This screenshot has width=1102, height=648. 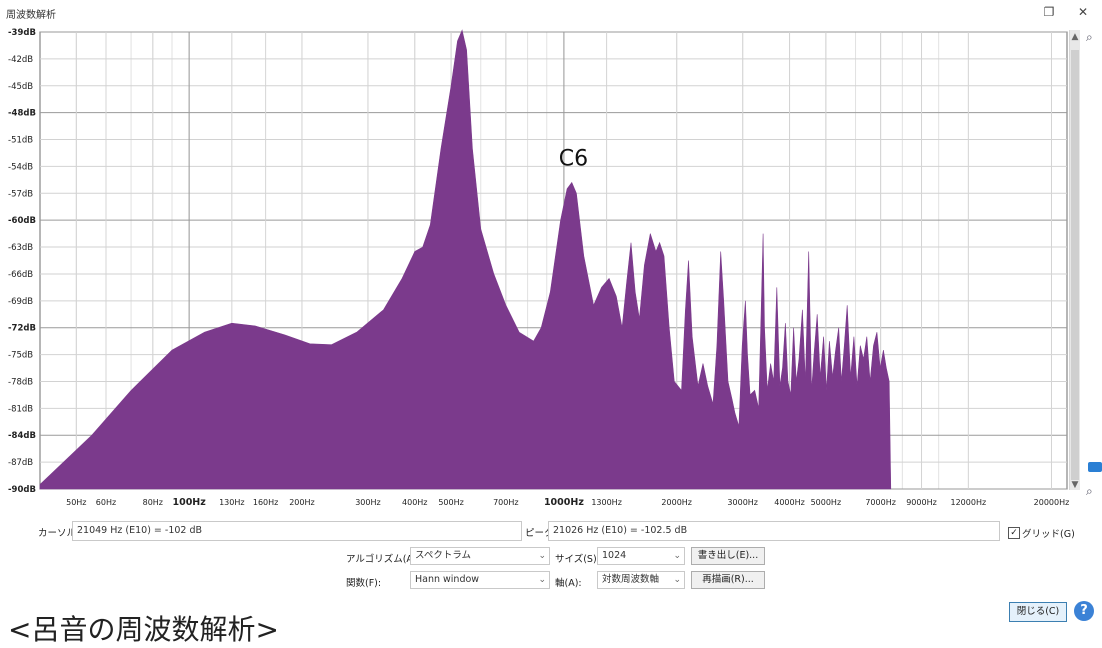 What do you see at coordinates (1089, 491) in the screenshot?
I see `zoom-out-icon: ⌕` at bounding box center [1089, 491].